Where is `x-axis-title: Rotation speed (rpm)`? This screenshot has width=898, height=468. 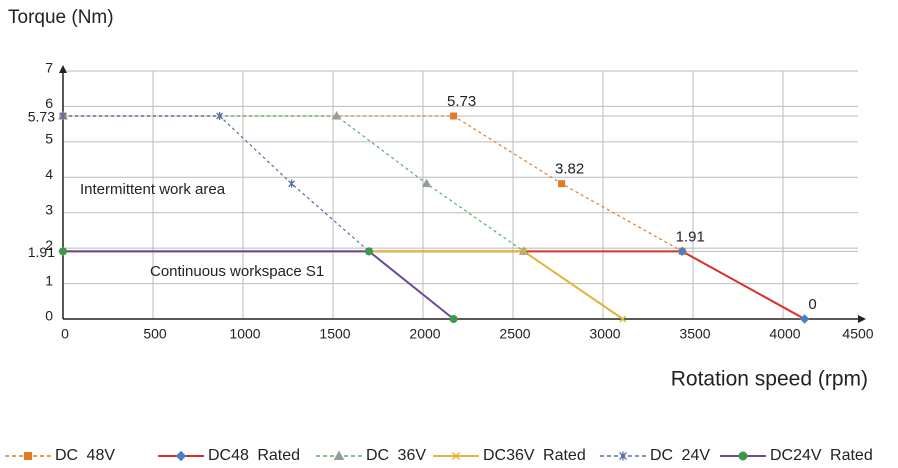
x-axis-title: Rotation speed (rpm) is located at coordinates (769, 379).